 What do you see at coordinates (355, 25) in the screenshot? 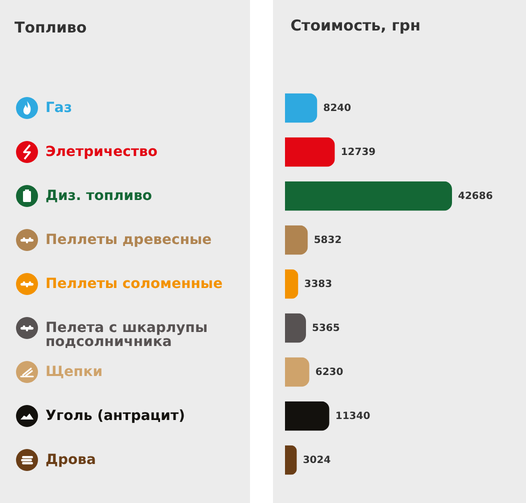
I see `x-axis-title: Стоимость, грн` at bounding box center [355, 25].